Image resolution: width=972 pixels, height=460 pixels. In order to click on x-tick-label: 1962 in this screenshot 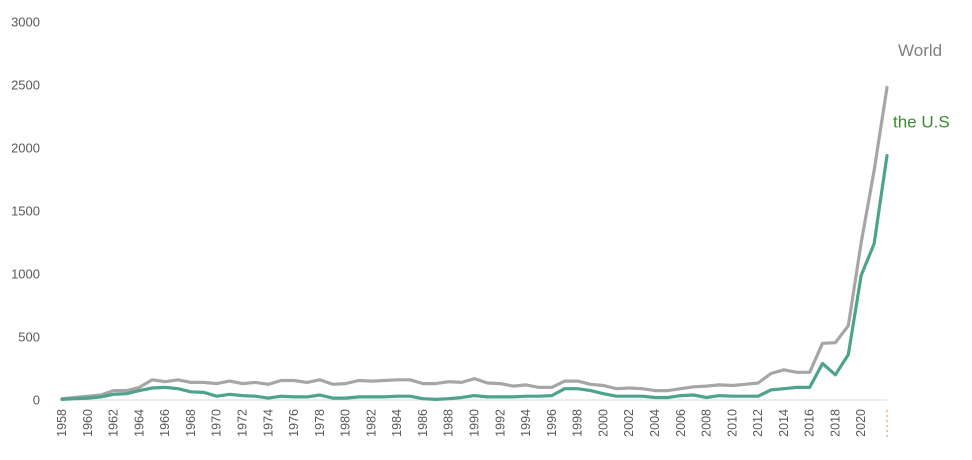, I will do `click(114, 423)`.